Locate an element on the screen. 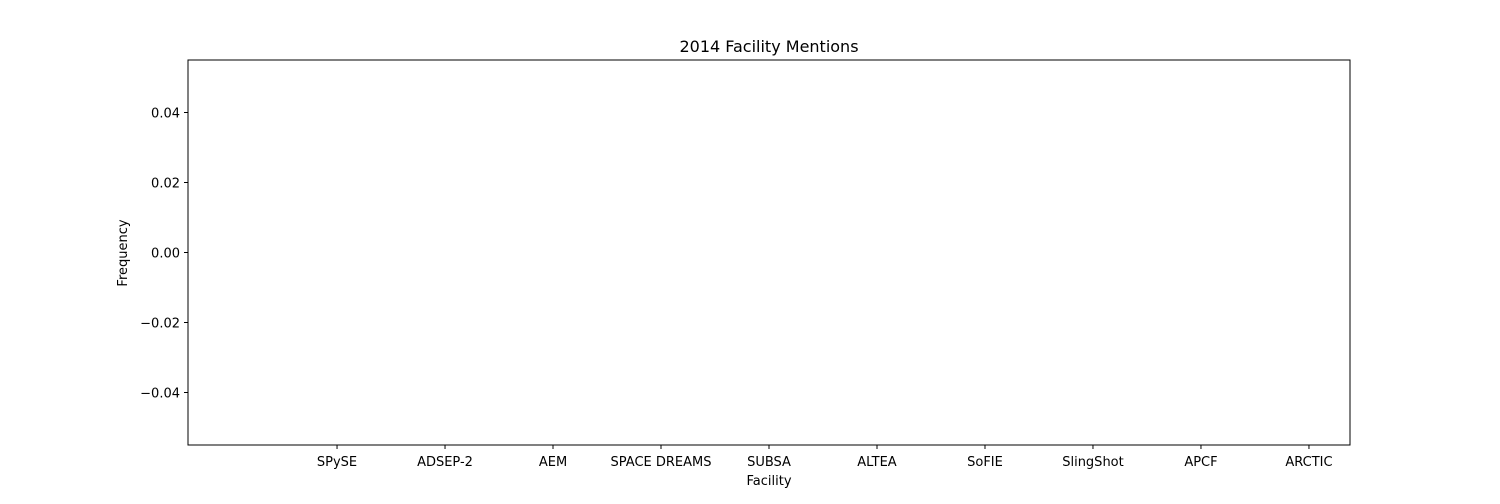  x-tick-label: ALTEA is located at coordinates (877, 462).